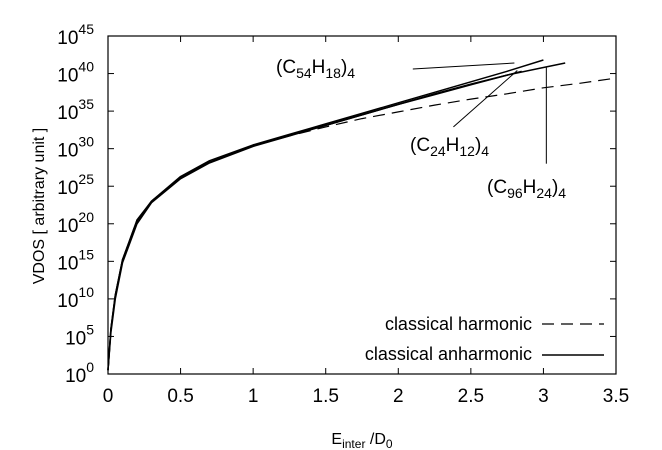  Describe the element at coordinates (75, 35) in the screenshot. I see `y-tick-label: 1045` at that location.